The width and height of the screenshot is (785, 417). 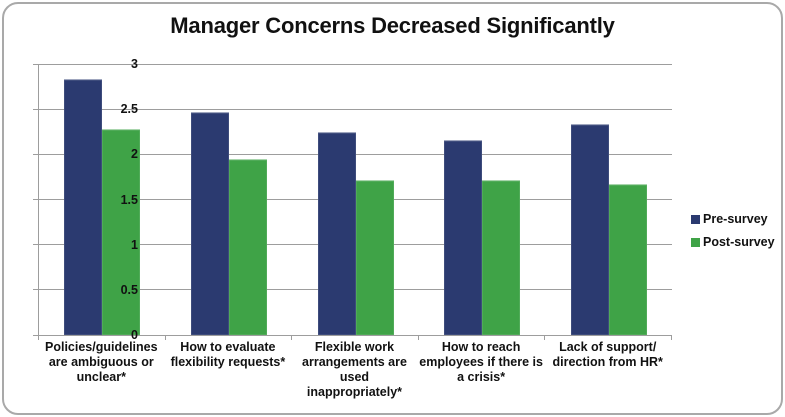 What do you see at coordinates (129, 289) in the screenshot?
I see `y-axis-tick-label: 0.5` at bounding box center [129, 289].